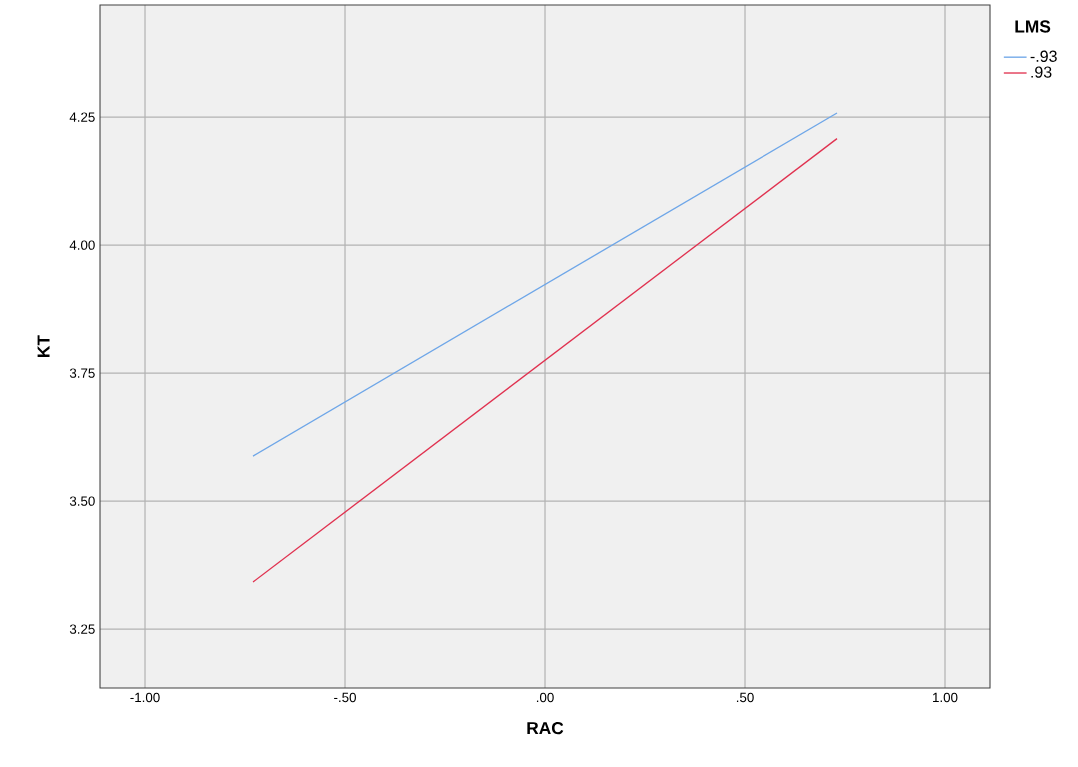  I want to click on x-tick-label: -.50, so click(345, 697).